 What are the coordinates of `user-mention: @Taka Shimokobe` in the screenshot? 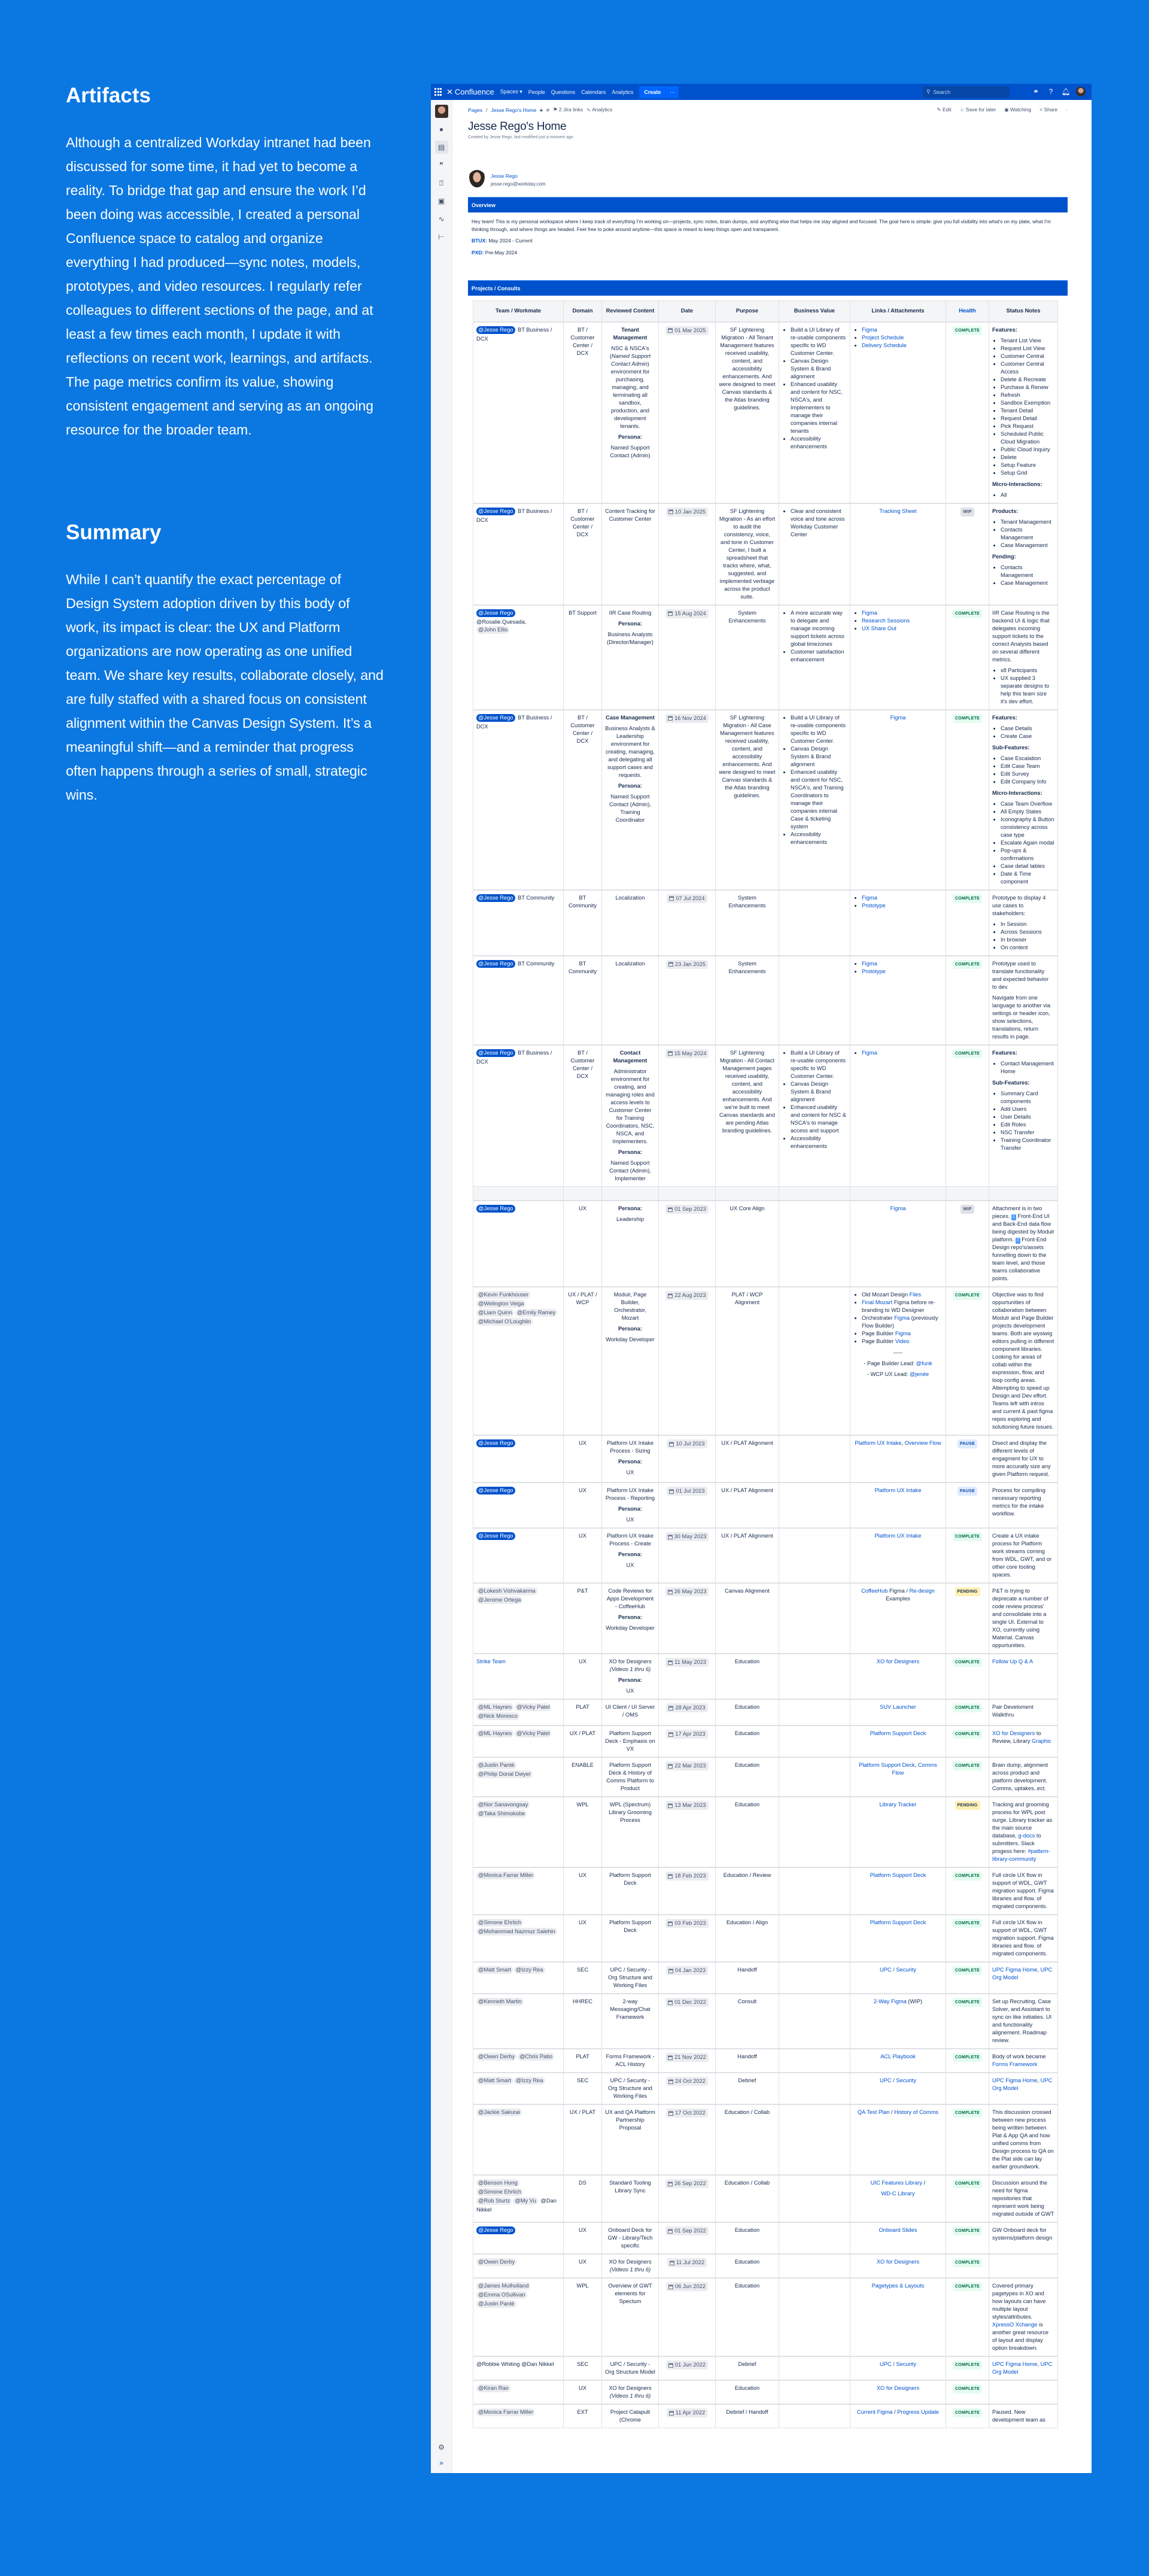 It's located at (501, 1814).